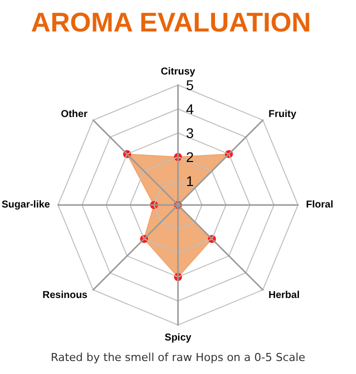 The height and width of the screenshot is (374, 356). I want to click on spoke-label: Herbal, so click(284, 296).